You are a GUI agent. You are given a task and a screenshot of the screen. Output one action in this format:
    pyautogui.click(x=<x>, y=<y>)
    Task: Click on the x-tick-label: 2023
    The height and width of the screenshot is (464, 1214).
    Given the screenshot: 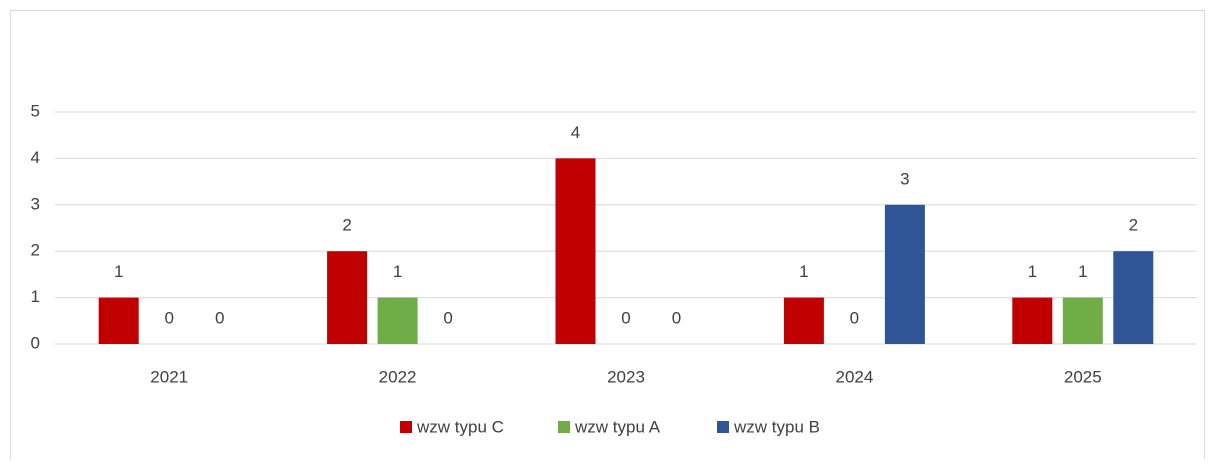 What is the action you would take?
    pyautogui.click(x=626, y=376)
    